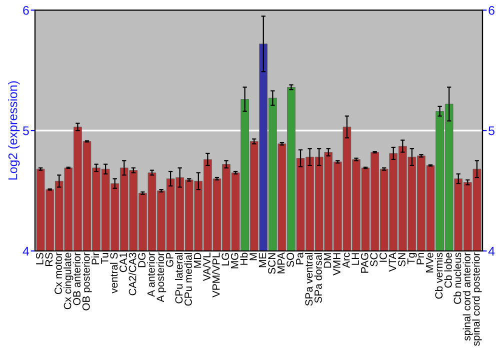  I want to click on x-tick-label: CPu lateral, so click(178, 278).